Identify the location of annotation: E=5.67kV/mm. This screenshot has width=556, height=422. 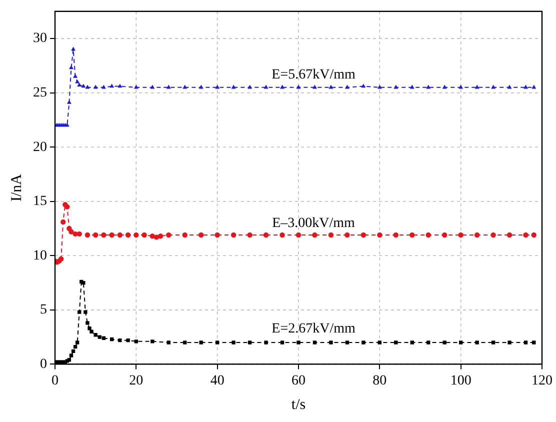
(314, 75).